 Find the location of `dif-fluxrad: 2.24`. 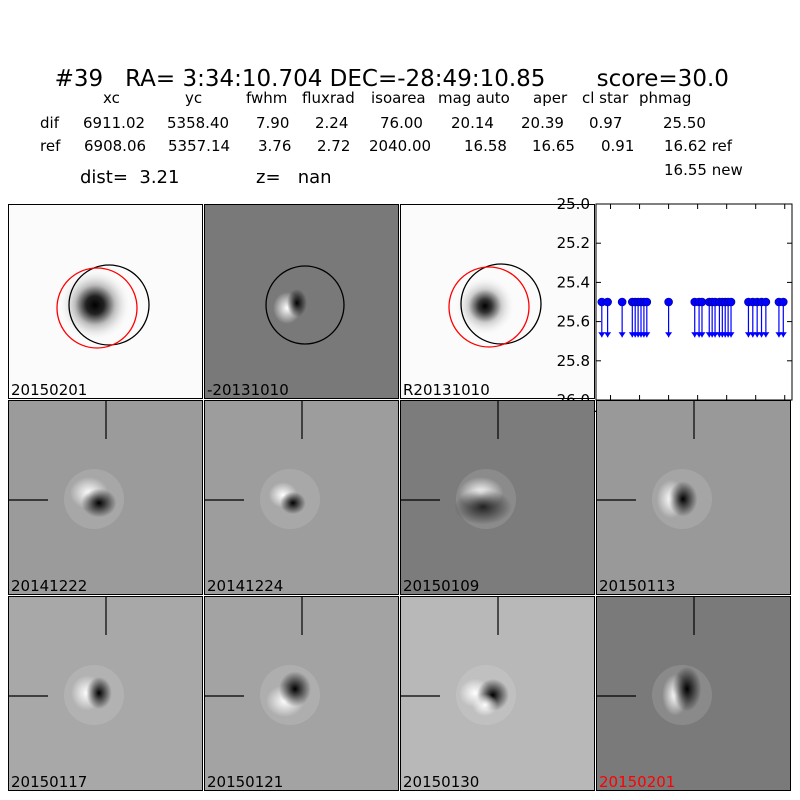

dif-fluxrad: 2.24 is located at coordinates (332, 123).